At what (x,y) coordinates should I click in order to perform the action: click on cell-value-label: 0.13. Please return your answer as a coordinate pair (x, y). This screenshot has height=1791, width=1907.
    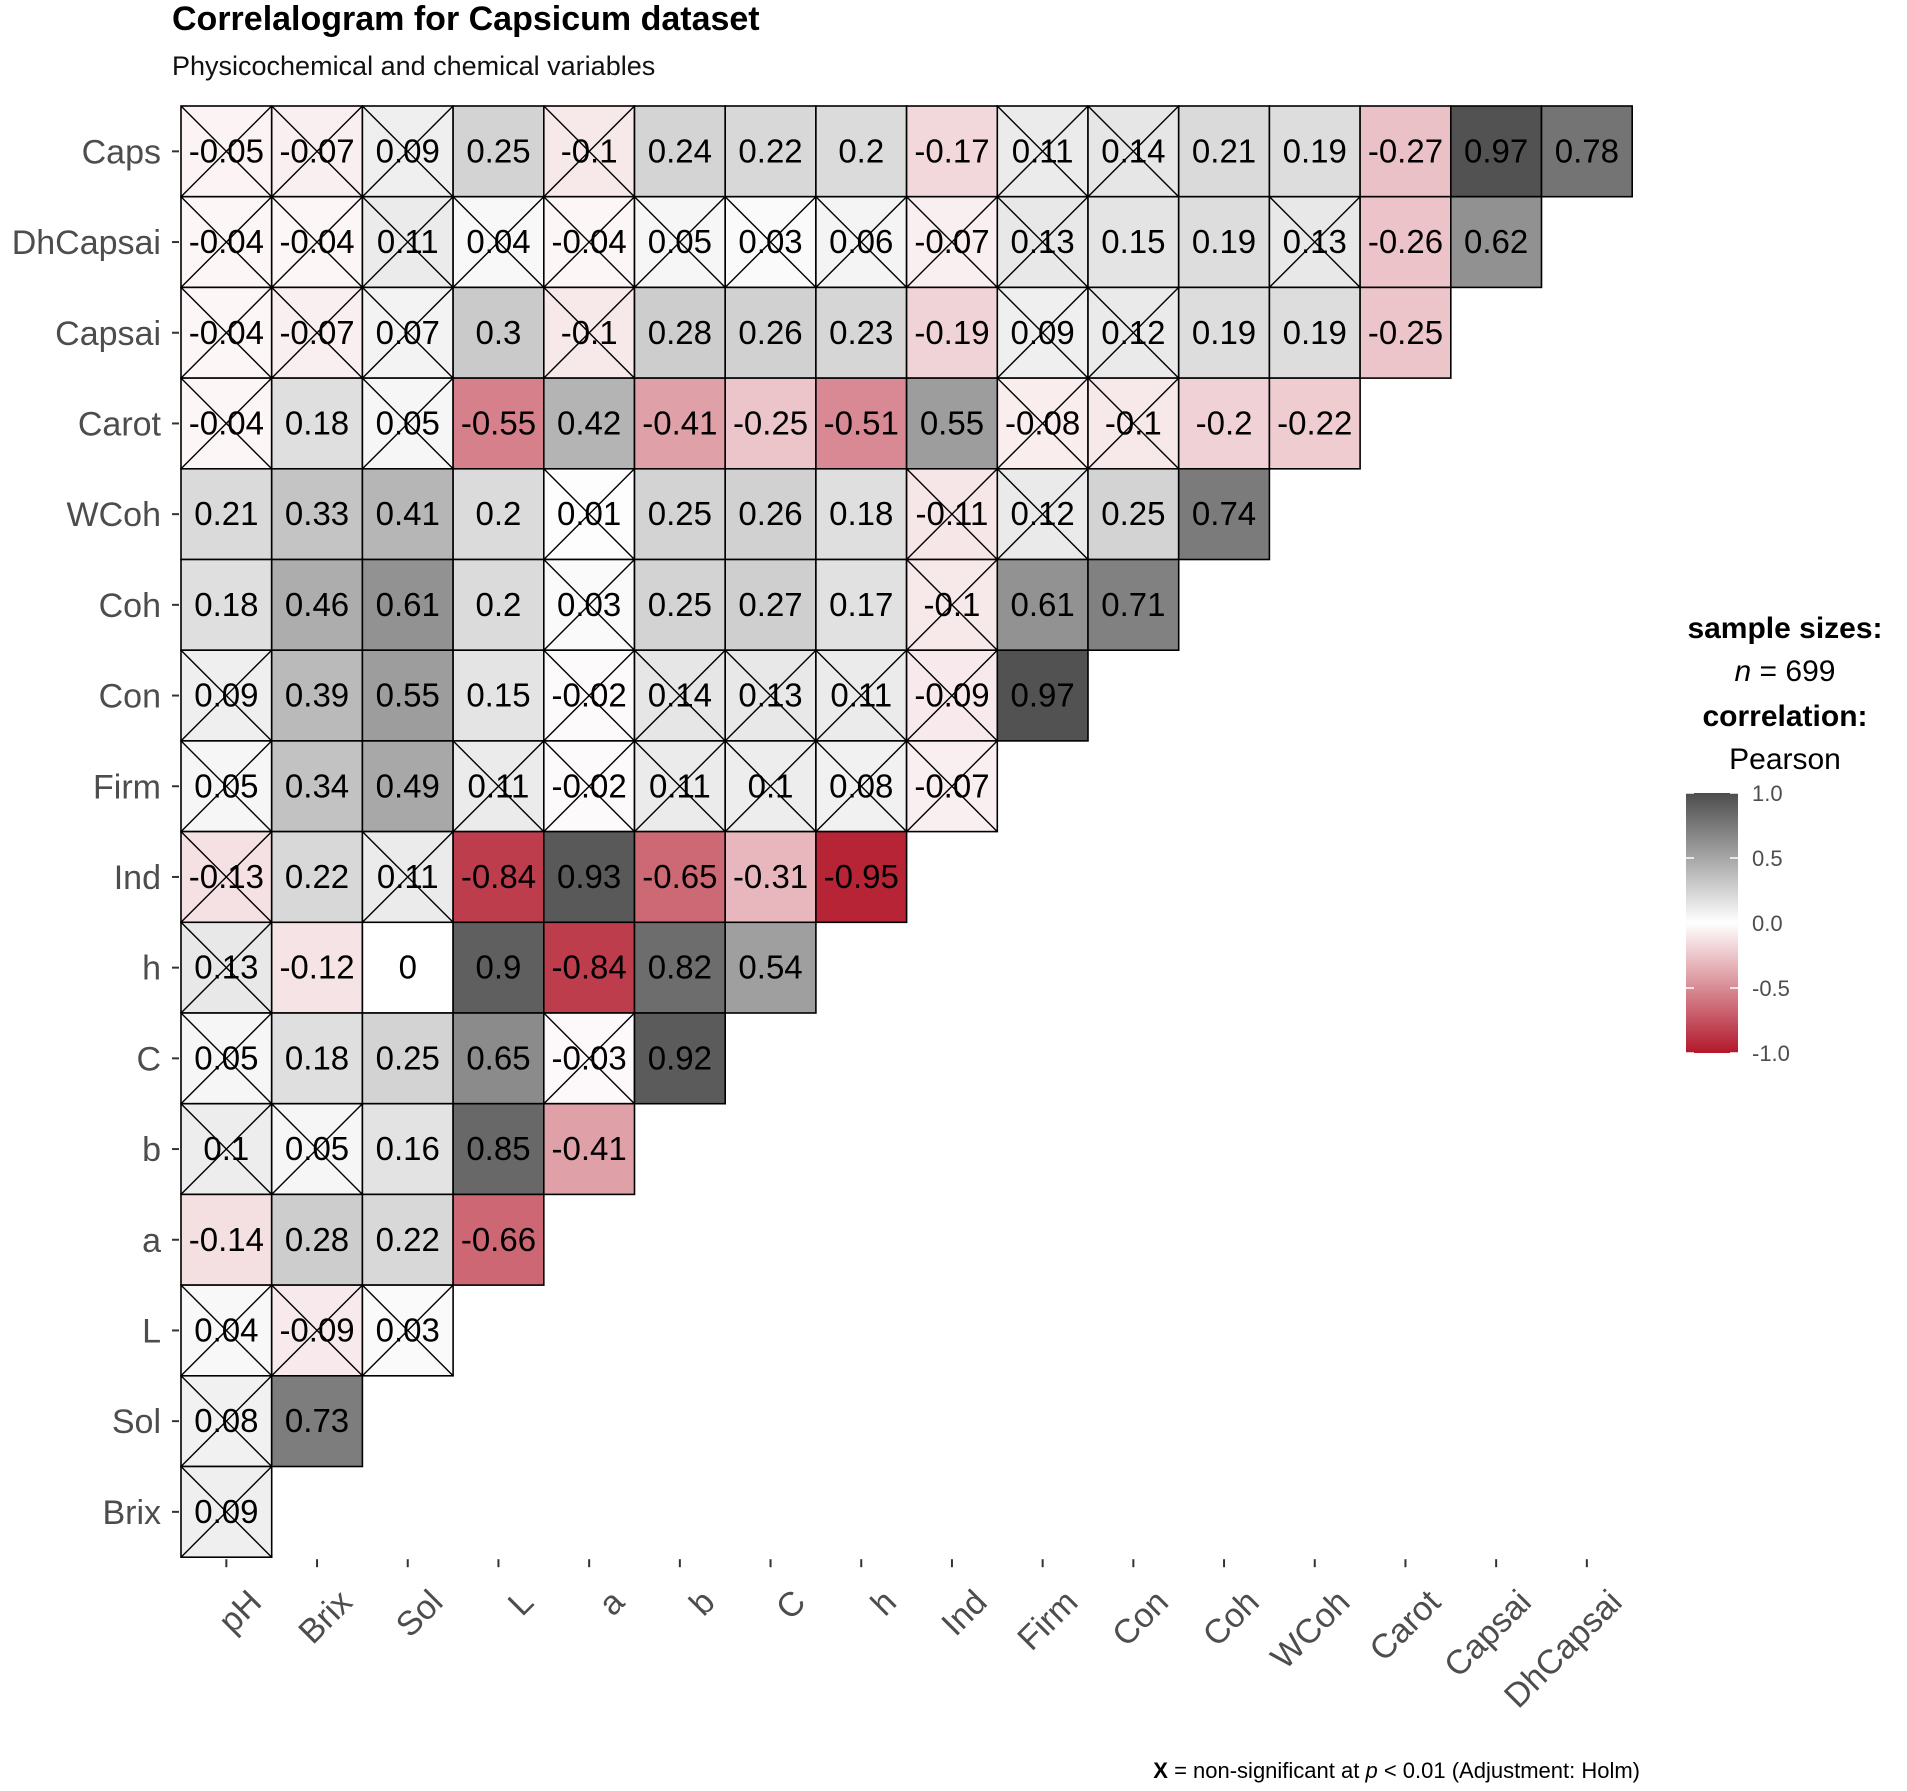
    Looking at the image, I should click on (770, 695).